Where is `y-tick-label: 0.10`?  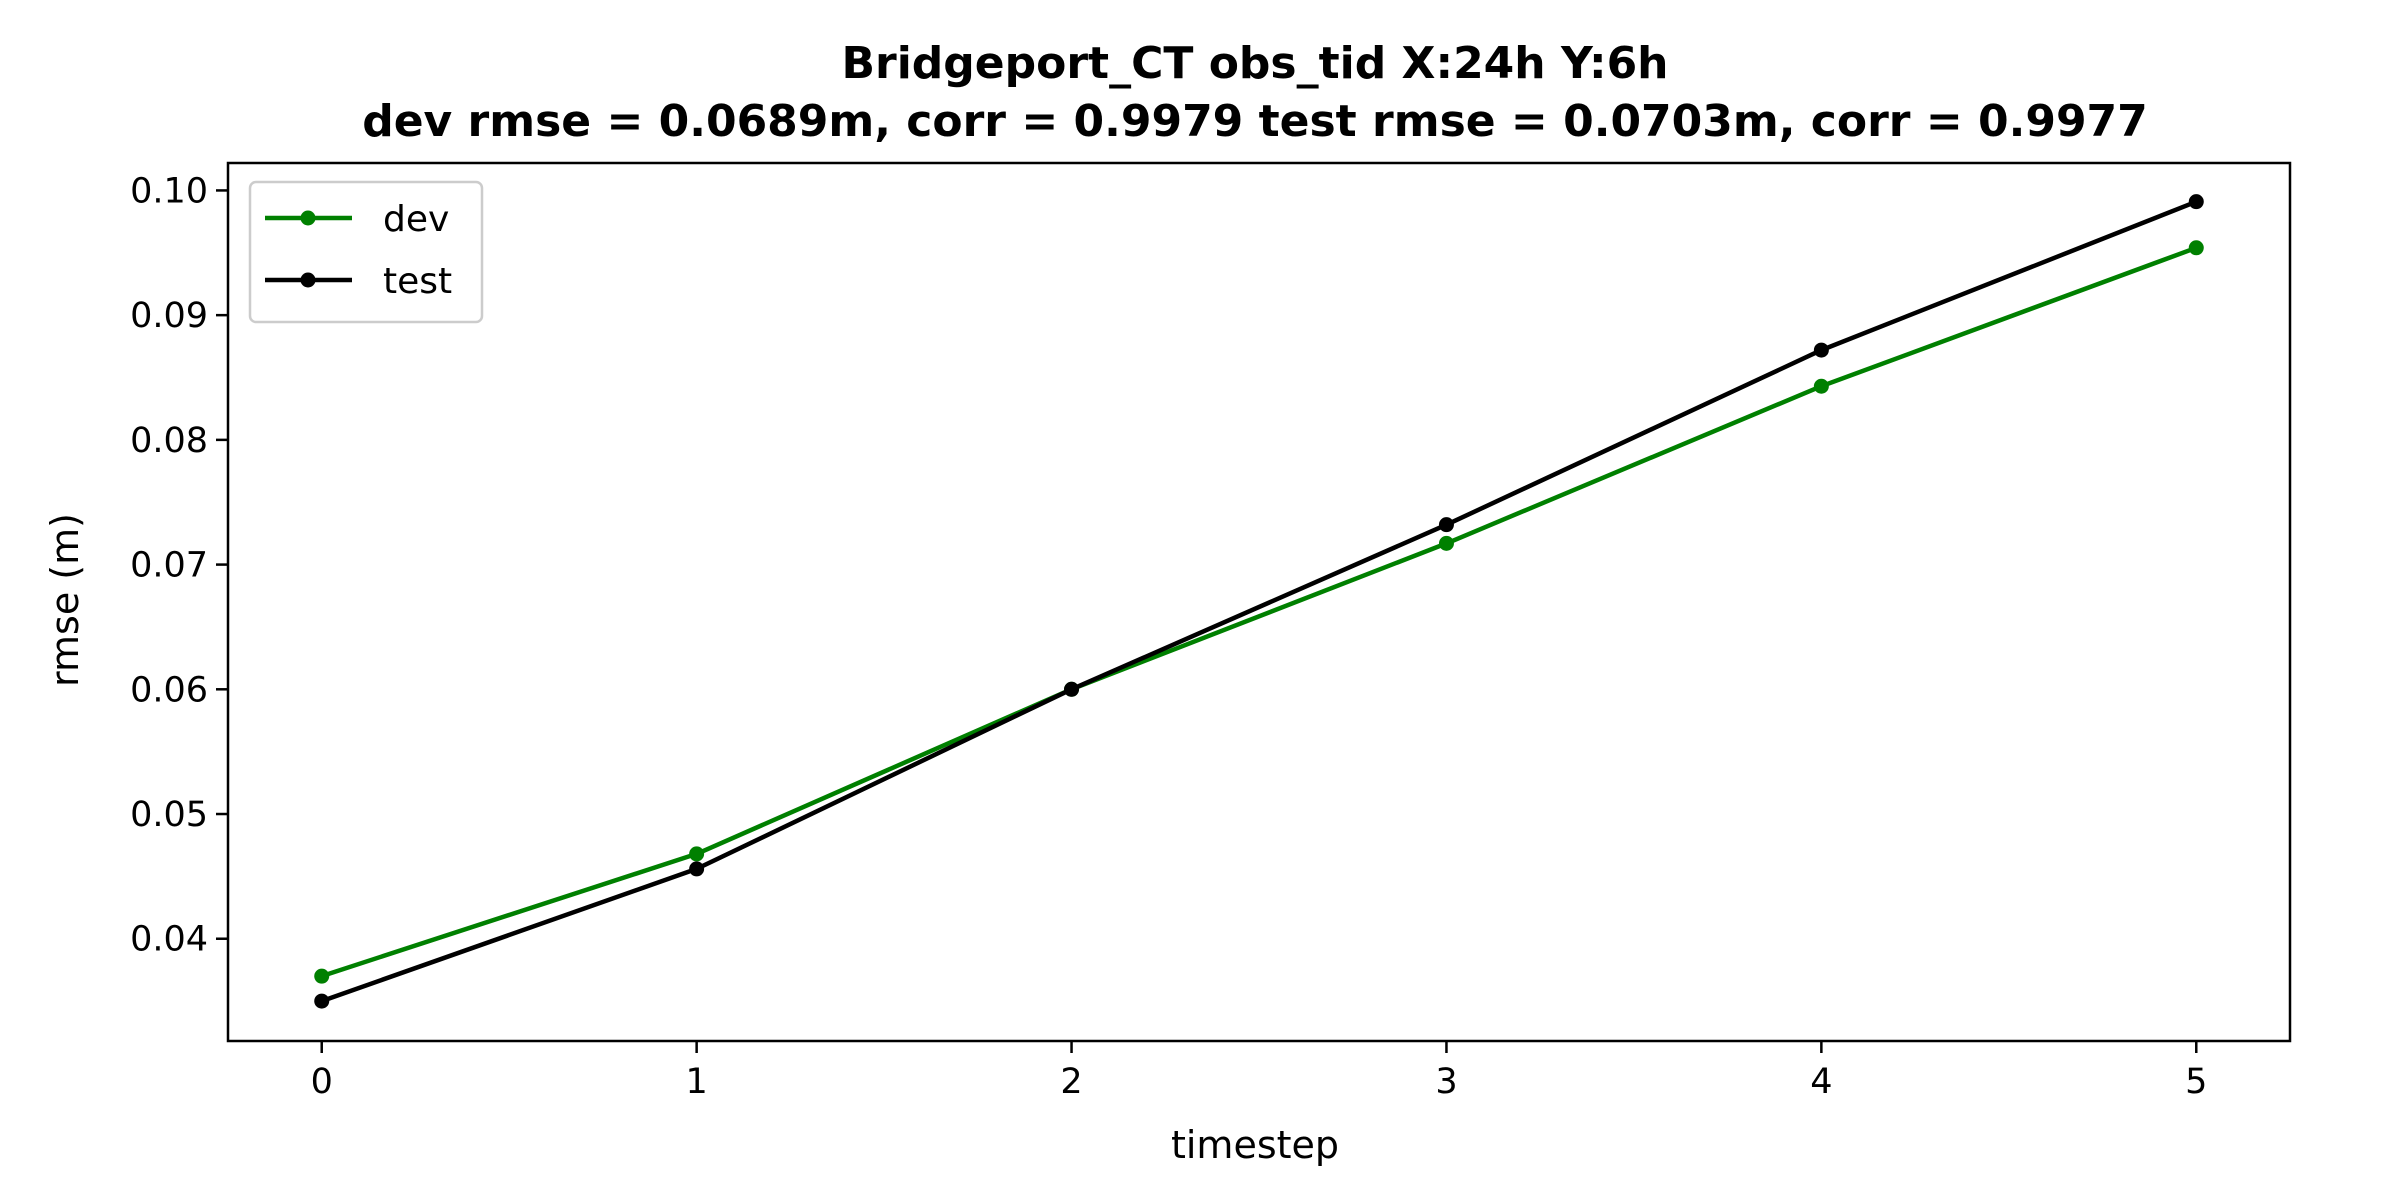 y-tick-label: 0.10 is located at coordinates (169, 191).